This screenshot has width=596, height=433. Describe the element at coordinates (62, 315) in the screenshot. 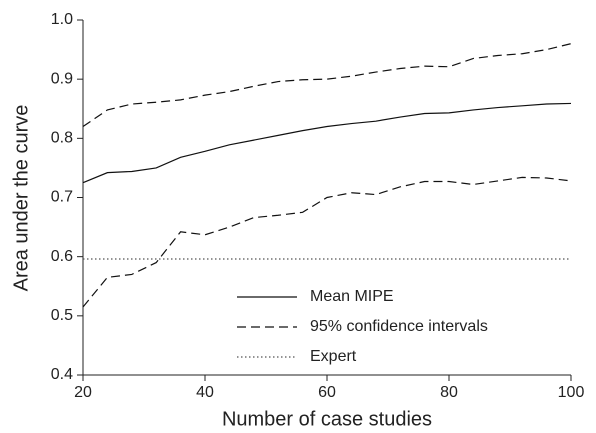

I see `y-tick-label: 0.5` at that location.